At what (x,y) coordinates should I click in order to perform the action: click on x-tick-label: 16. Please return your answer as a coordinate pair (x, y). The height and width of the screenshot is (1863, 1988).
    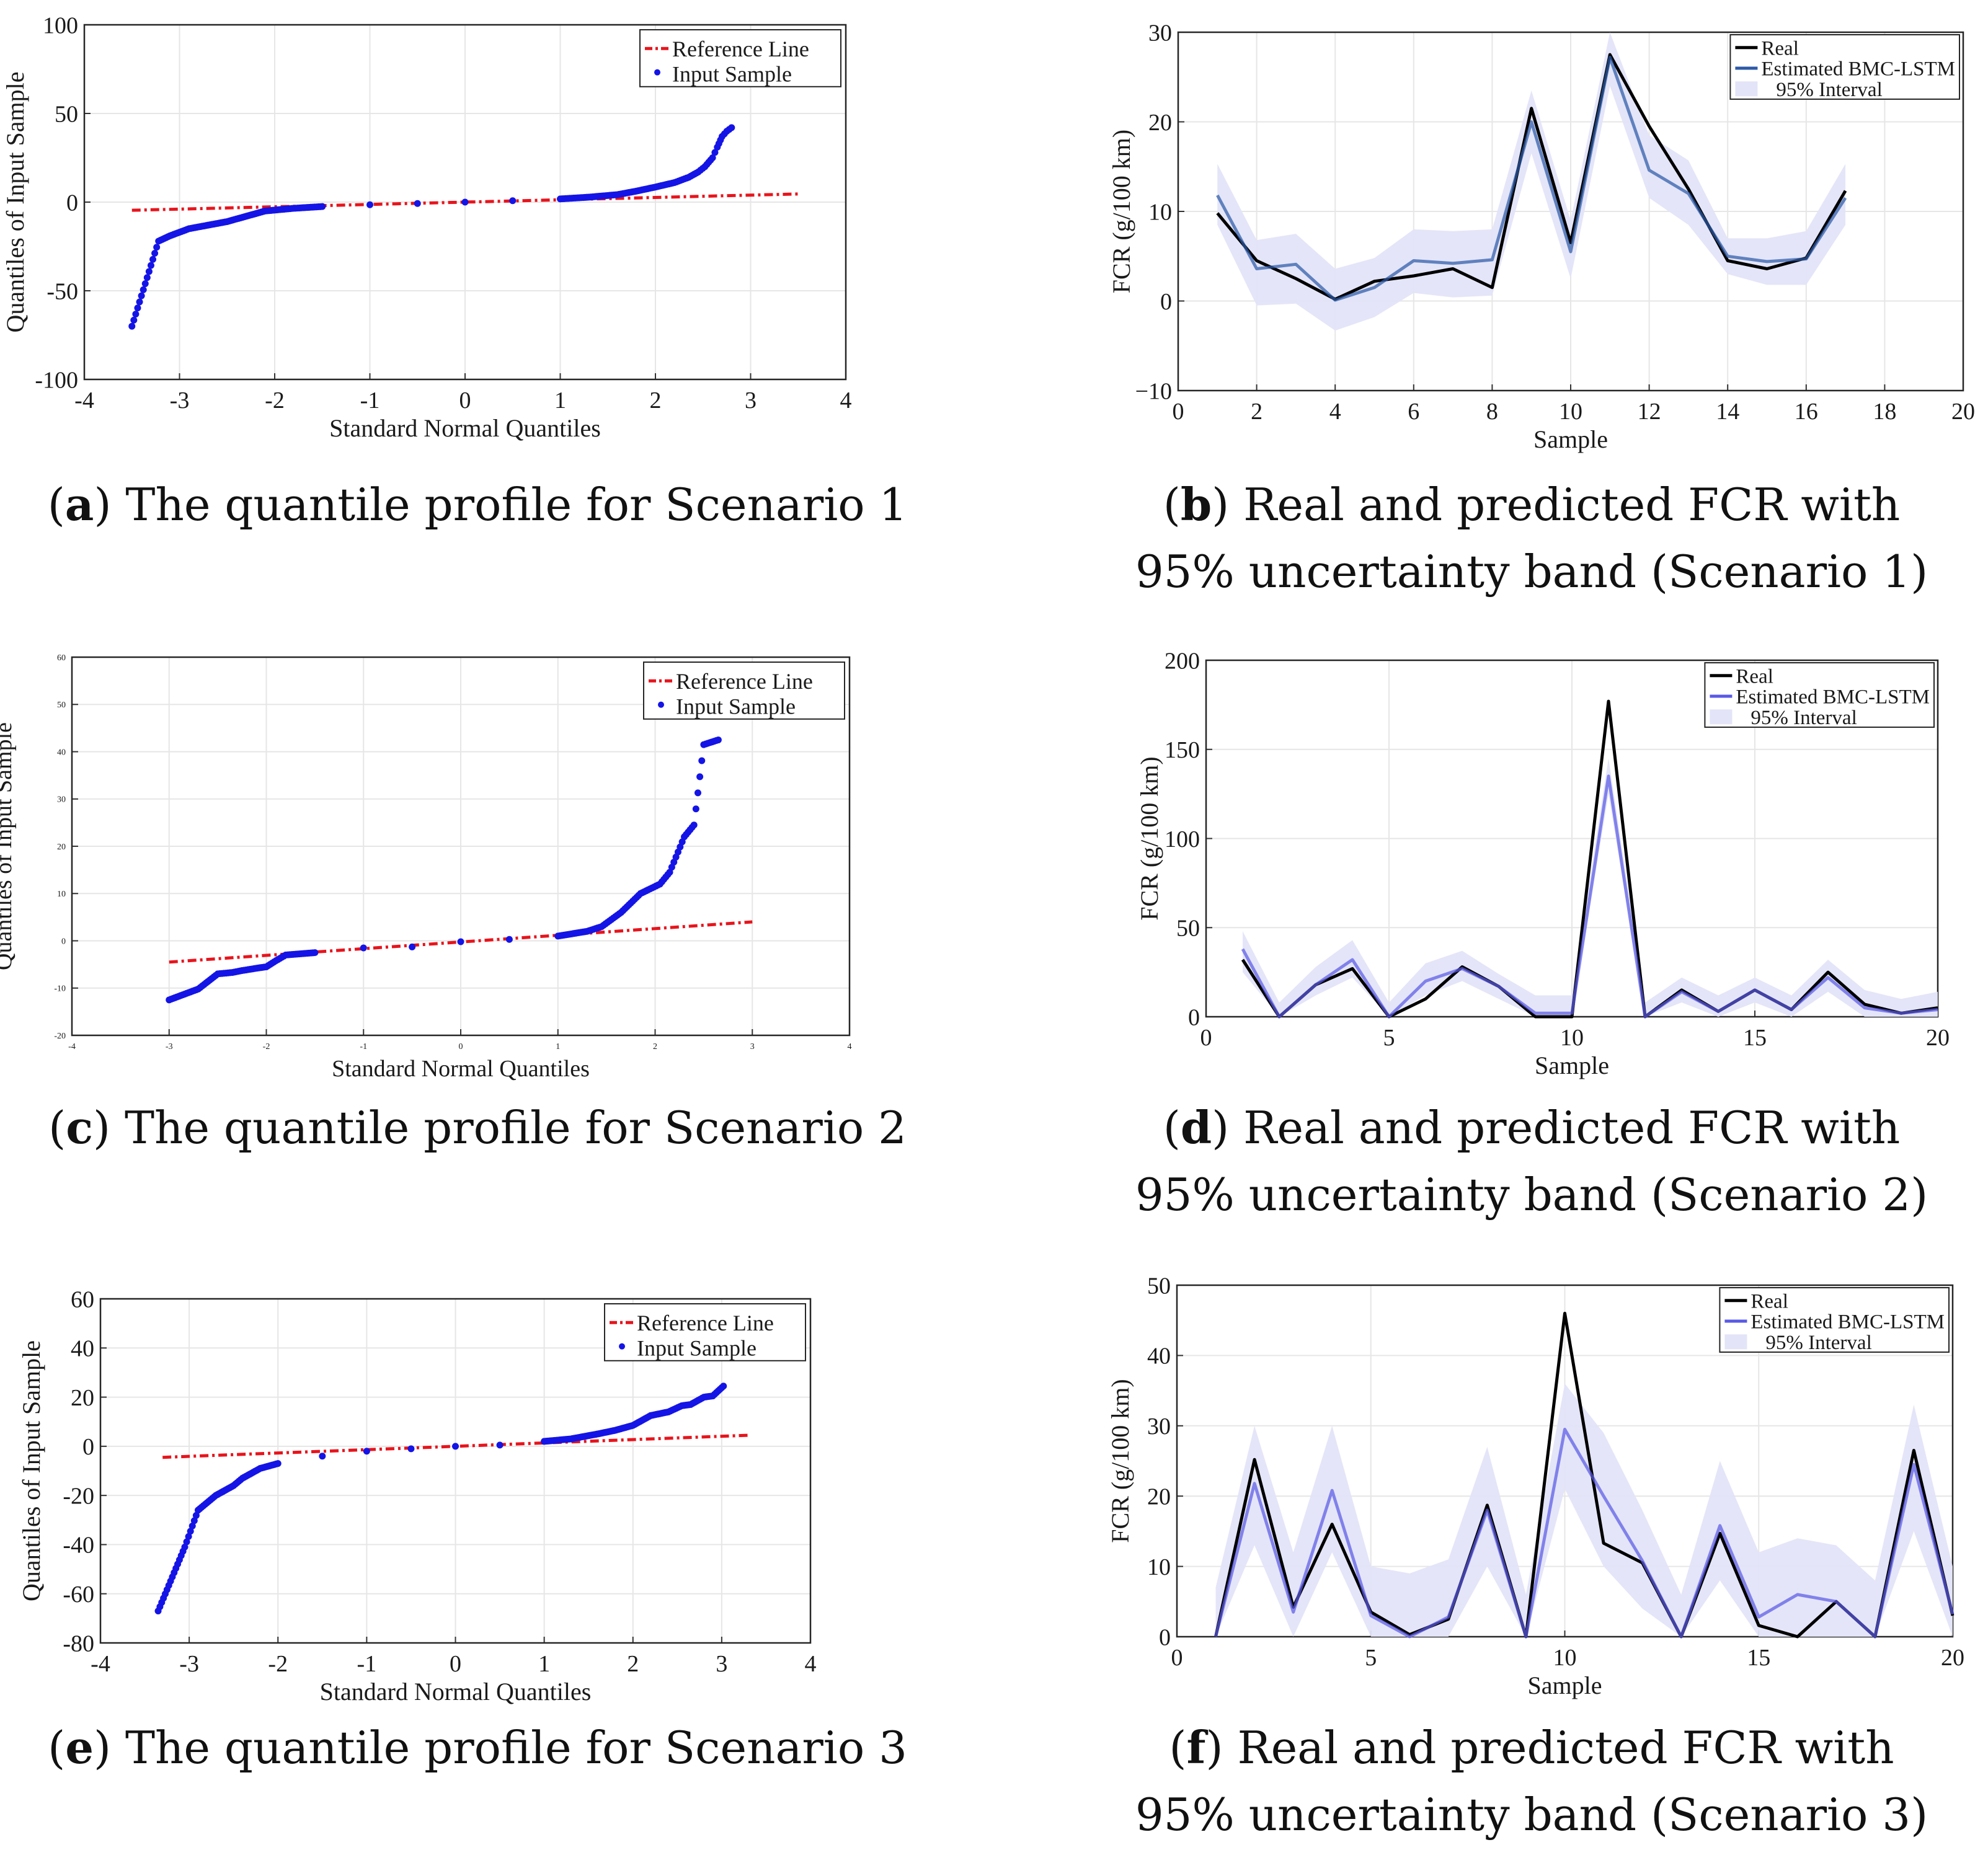
    Looking at the image, I should click on (1806, 412).